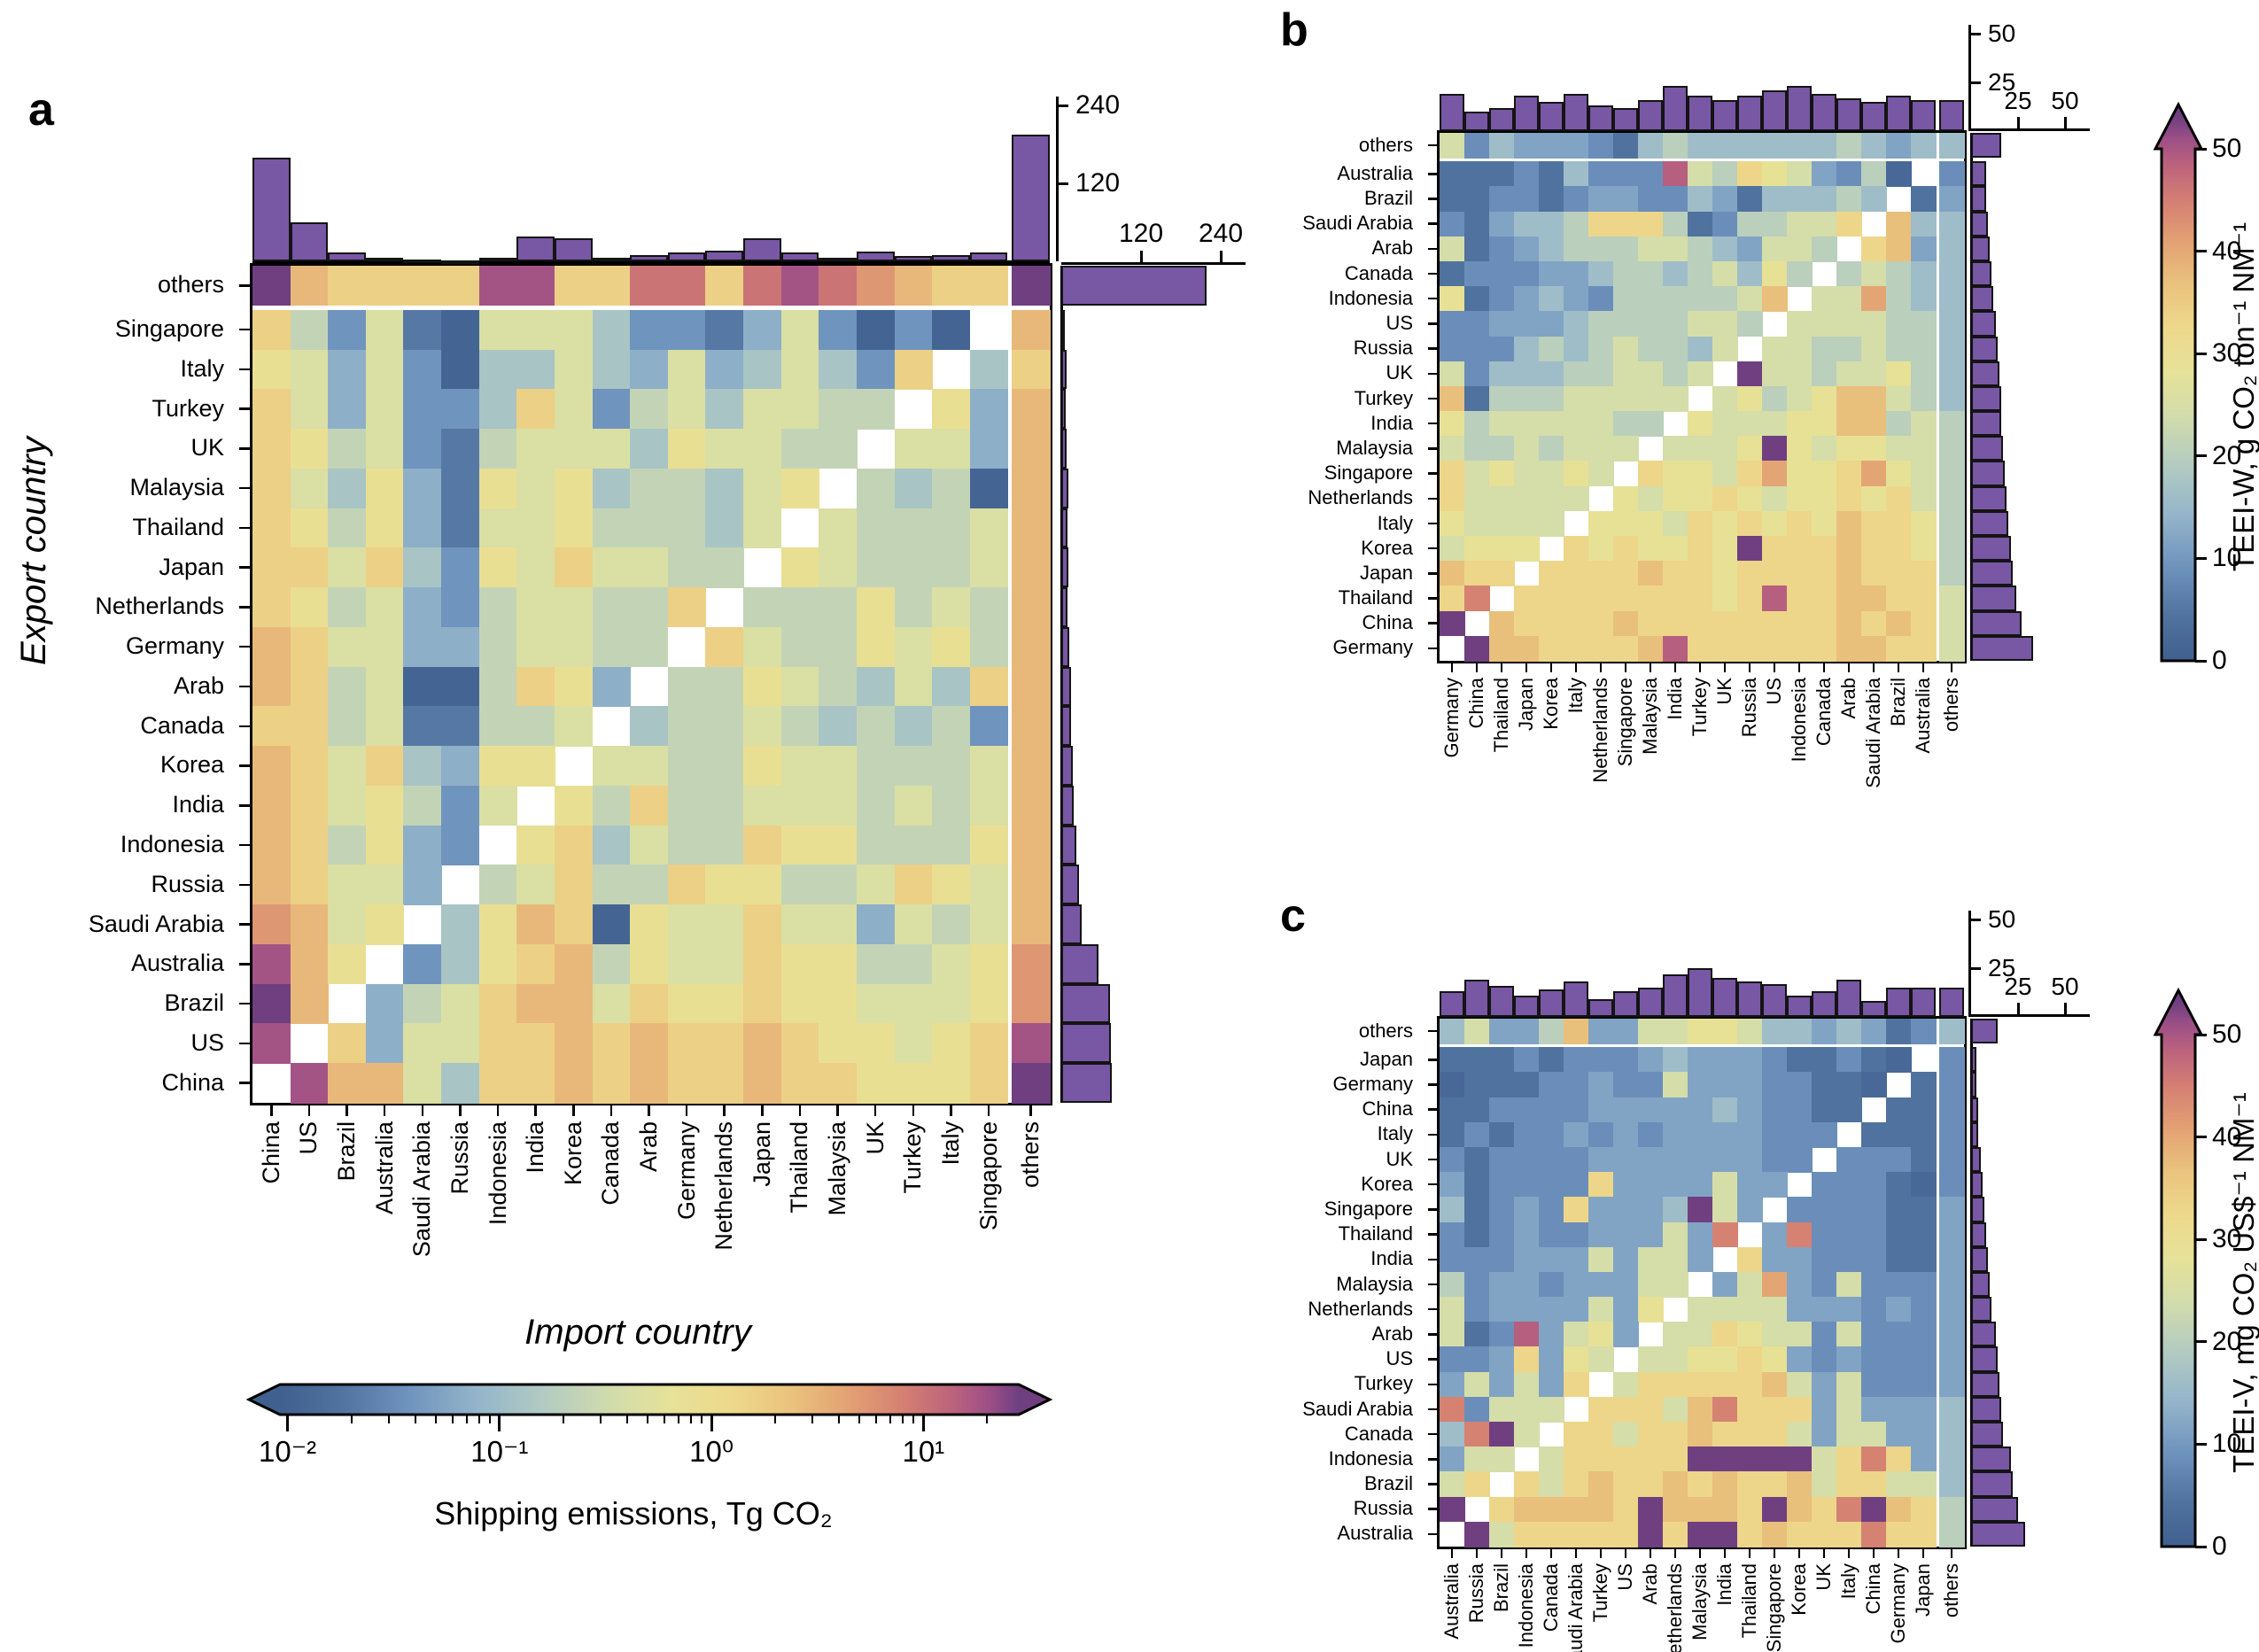 This screenshot has width=2259, height=1652. What do you see at coordinates (1098, 105) in the screenshot?
I see `top-hist-scale-label: 240` at bounding box center [1098, 105].